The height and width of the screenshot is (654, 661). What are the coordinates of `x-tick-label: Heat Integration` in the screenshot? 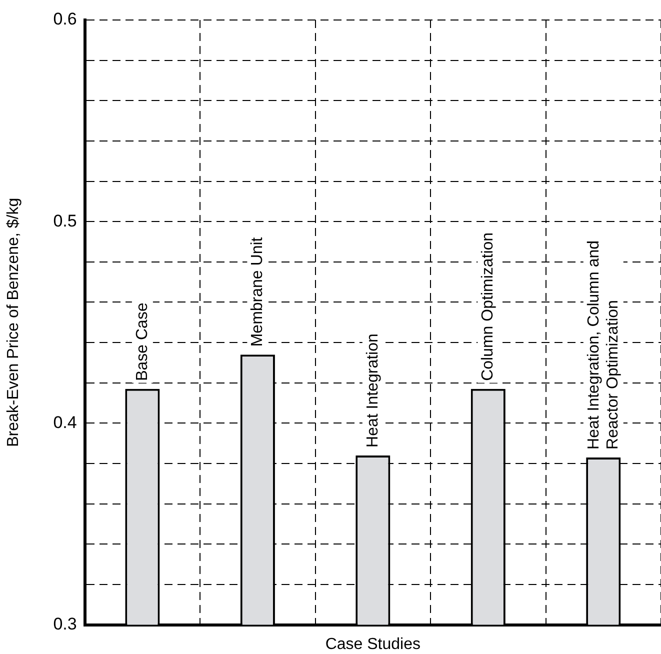 It's located at (373, 391).